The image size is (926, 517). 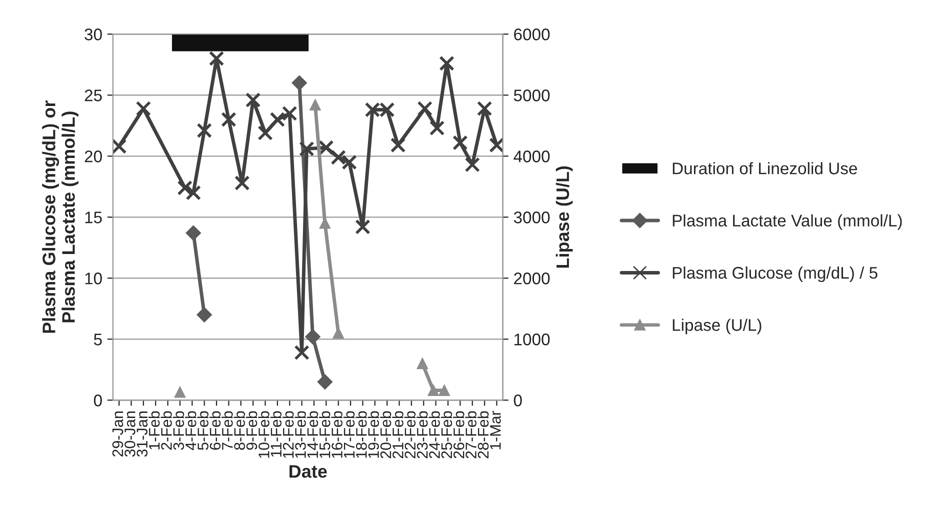 What do you see at coordinates (373, 434) in the screenshot?
I see `x-tick-label: 19-Feb` at bounding box center [373, 434].